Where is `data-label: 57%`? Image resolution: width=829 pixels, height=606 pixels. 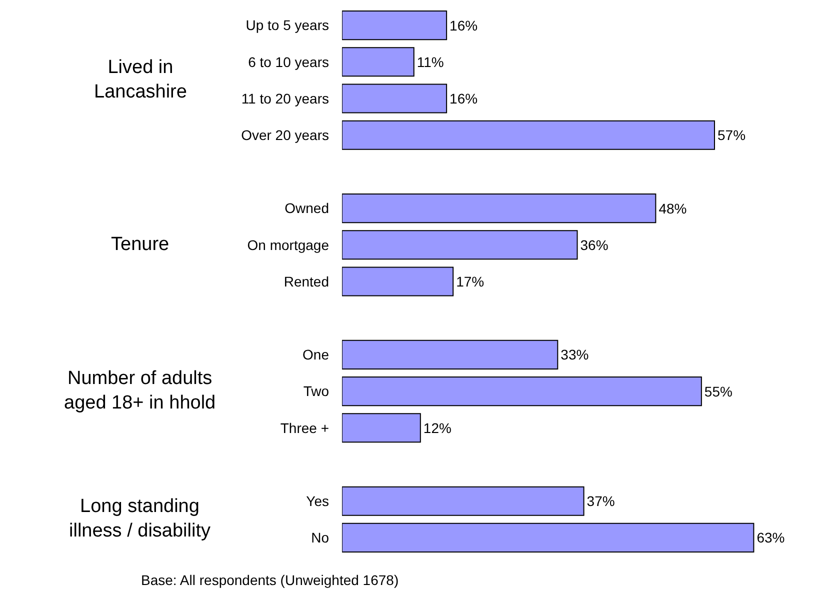
data-label: 57% is located at coordinates (732, 135).